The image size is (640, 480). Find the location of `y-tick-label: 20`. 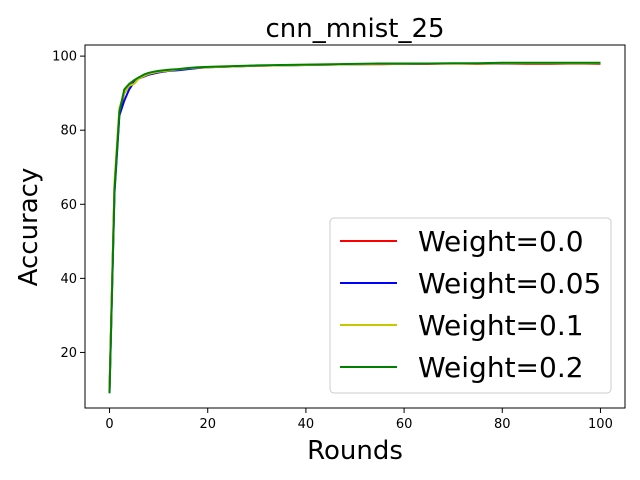

y-tick-label: 20 is located at coordinates (68, 353).